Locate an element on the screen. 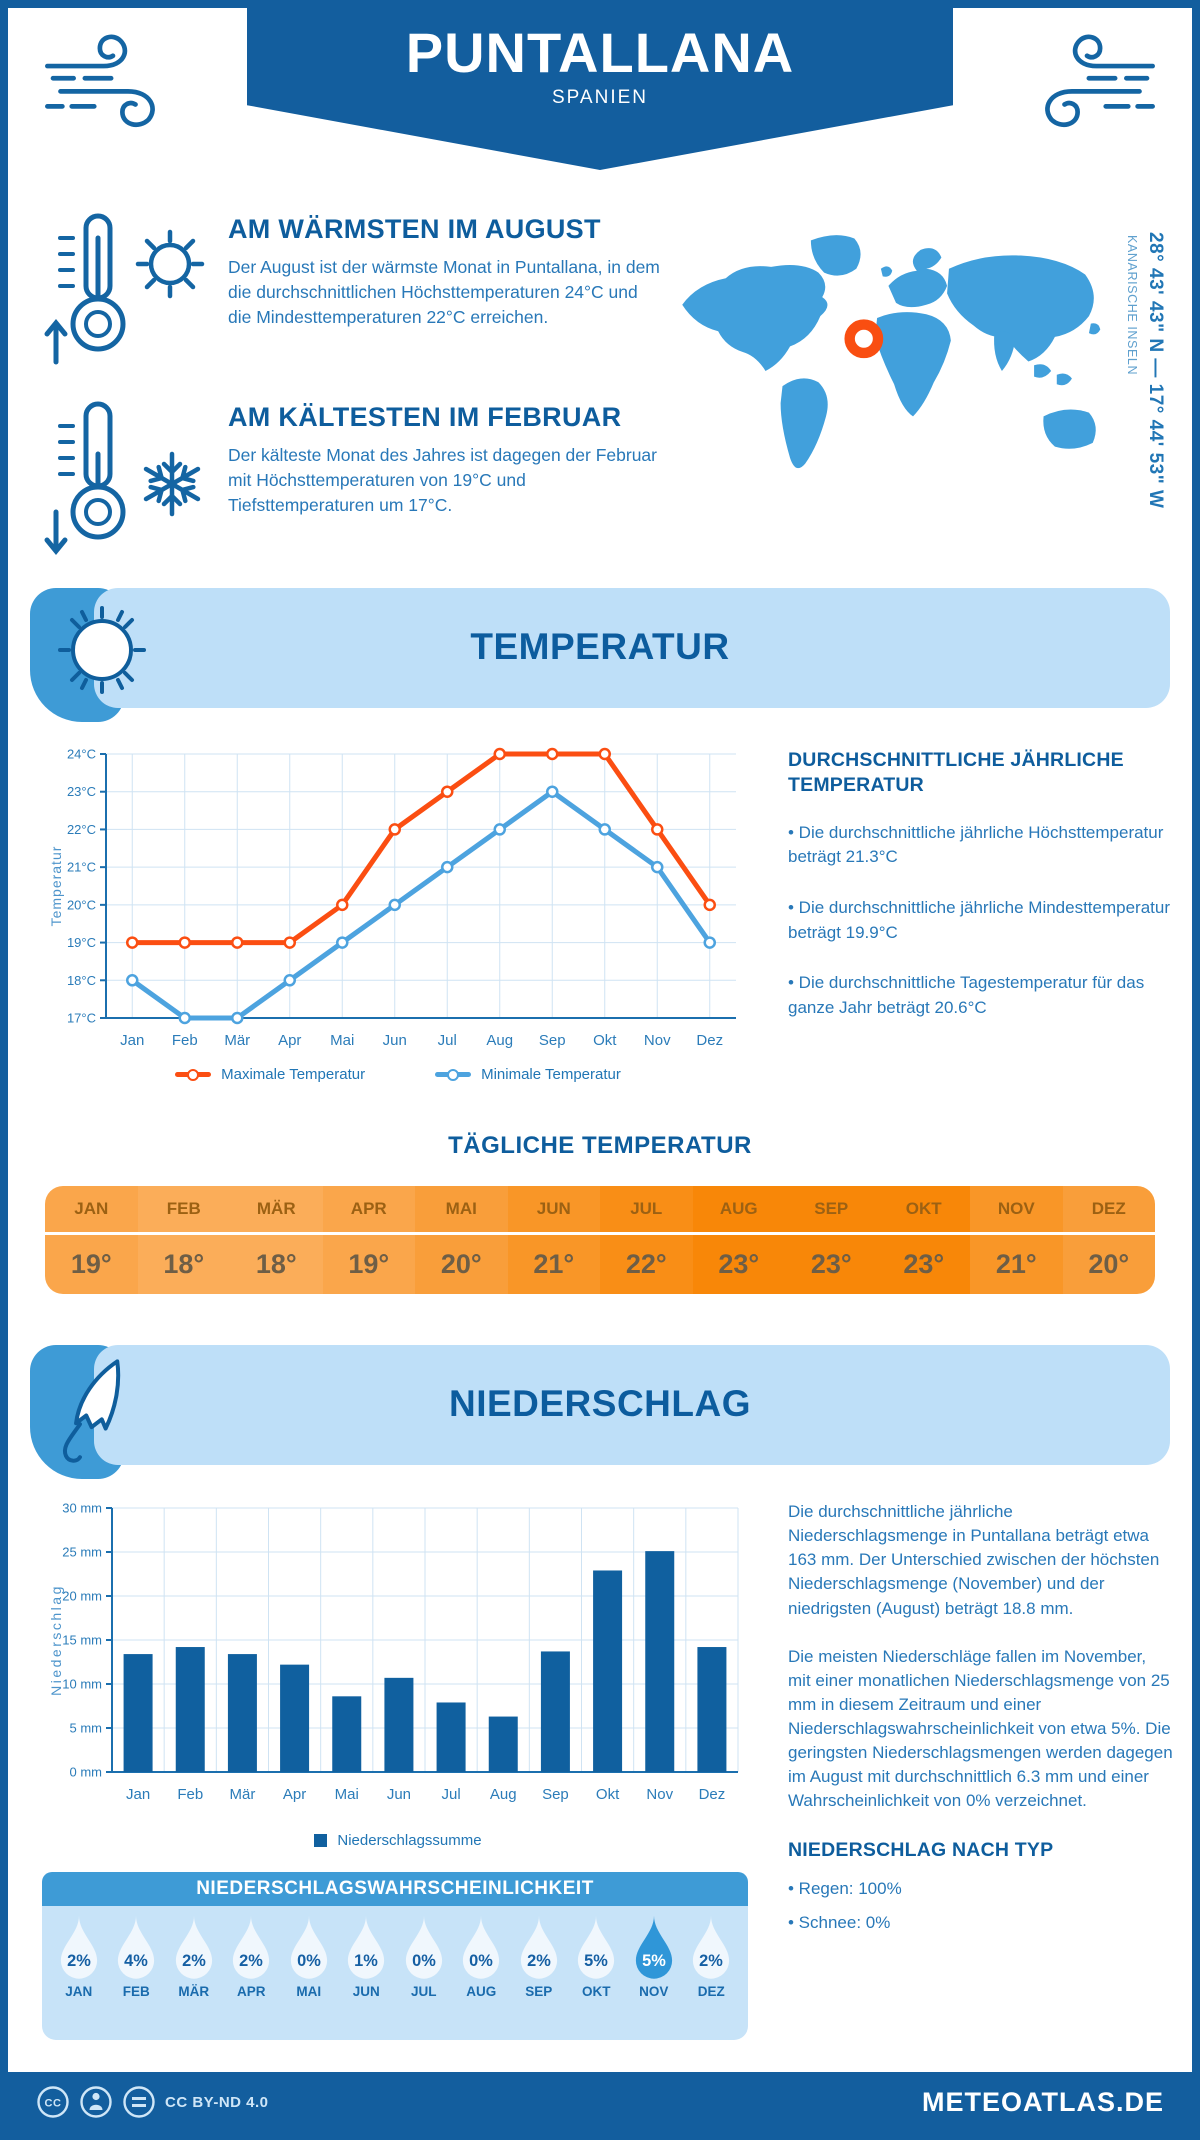 Image resolution: width=1200 pixels, height=2140 pixels. umbrella-icon is located at coordinates (91, 1411).